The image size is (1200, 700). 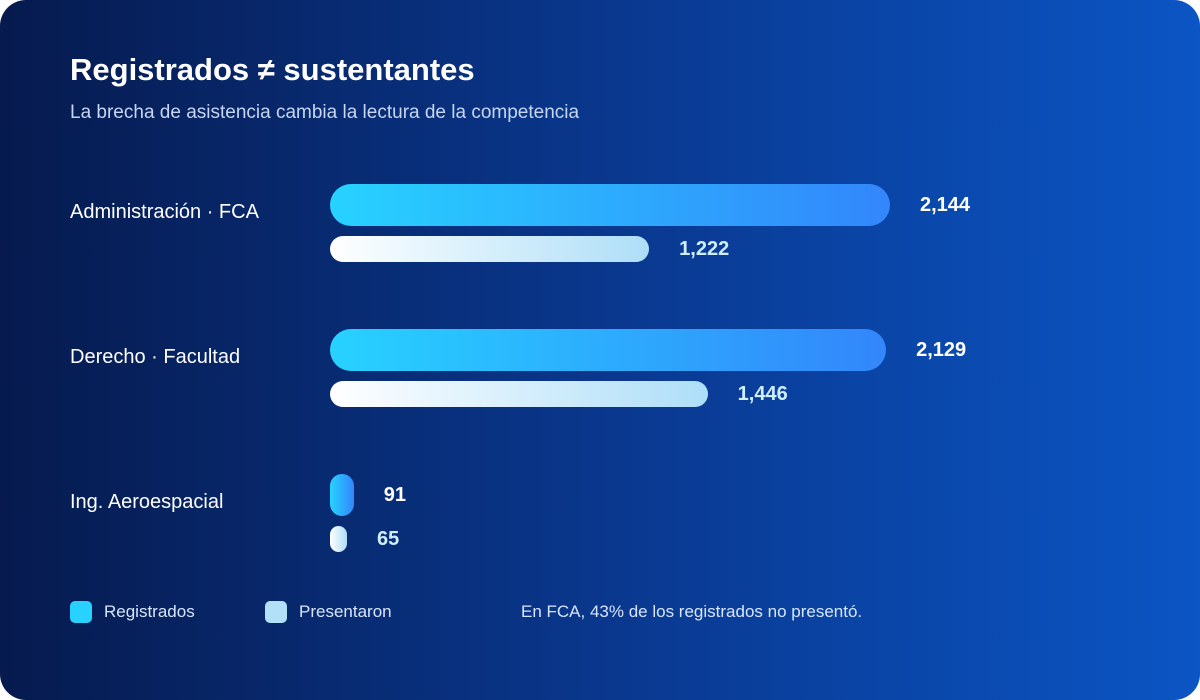 I want to click on value-label-registrados: 2,144, so click(x=945, y=204).